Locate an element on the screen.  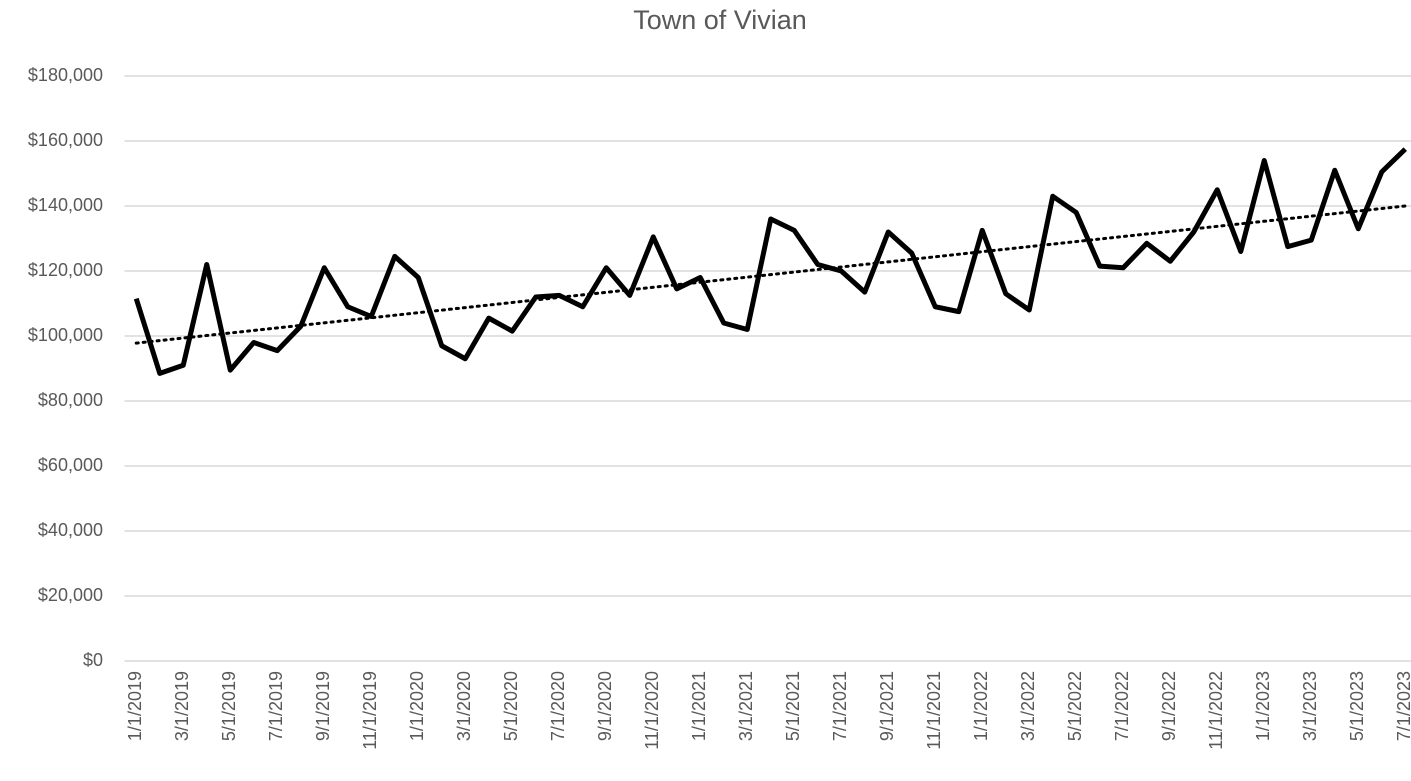
y-tick-label: $120,000 is located at coordinates (65, 270).